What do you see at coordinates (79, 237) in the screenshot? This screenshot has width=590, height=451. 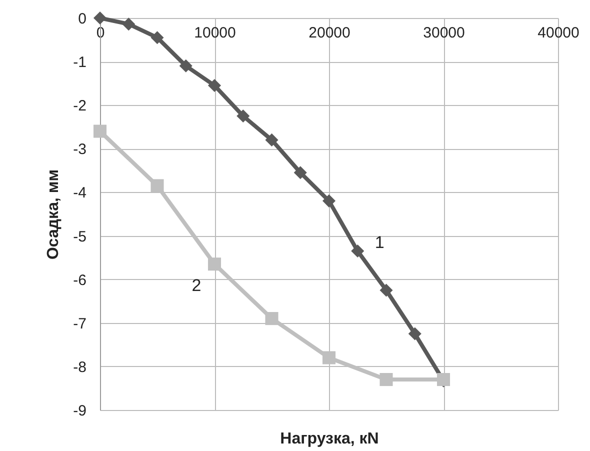 I see `y-tick-label: -5` at bounding box center [79, 237].